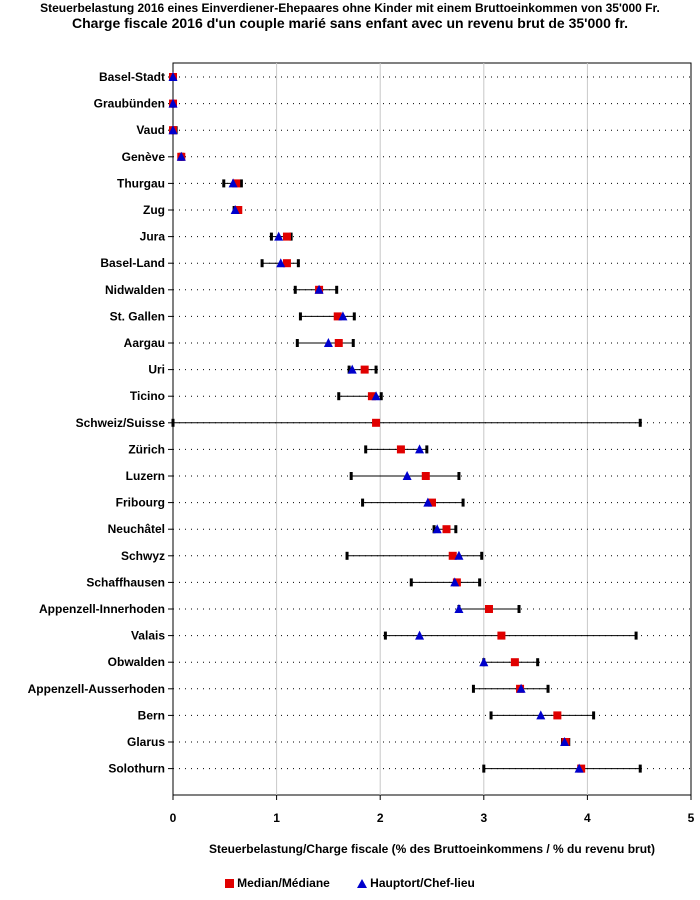 The height and width of the screenshot is (900, 700). Describe the element at coordinates (136, 769) in the screenshot. I see `row-label-26: Solothurn` at that location.